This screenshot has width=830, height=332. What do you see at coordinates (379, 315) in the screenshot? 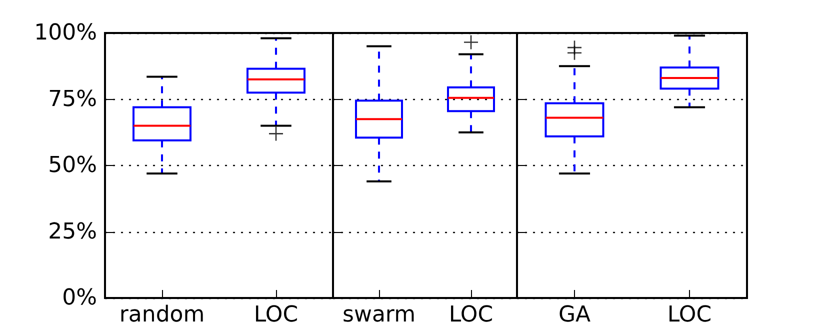
I see `x-tick-label: swarm` at bounding box center [379, 315].